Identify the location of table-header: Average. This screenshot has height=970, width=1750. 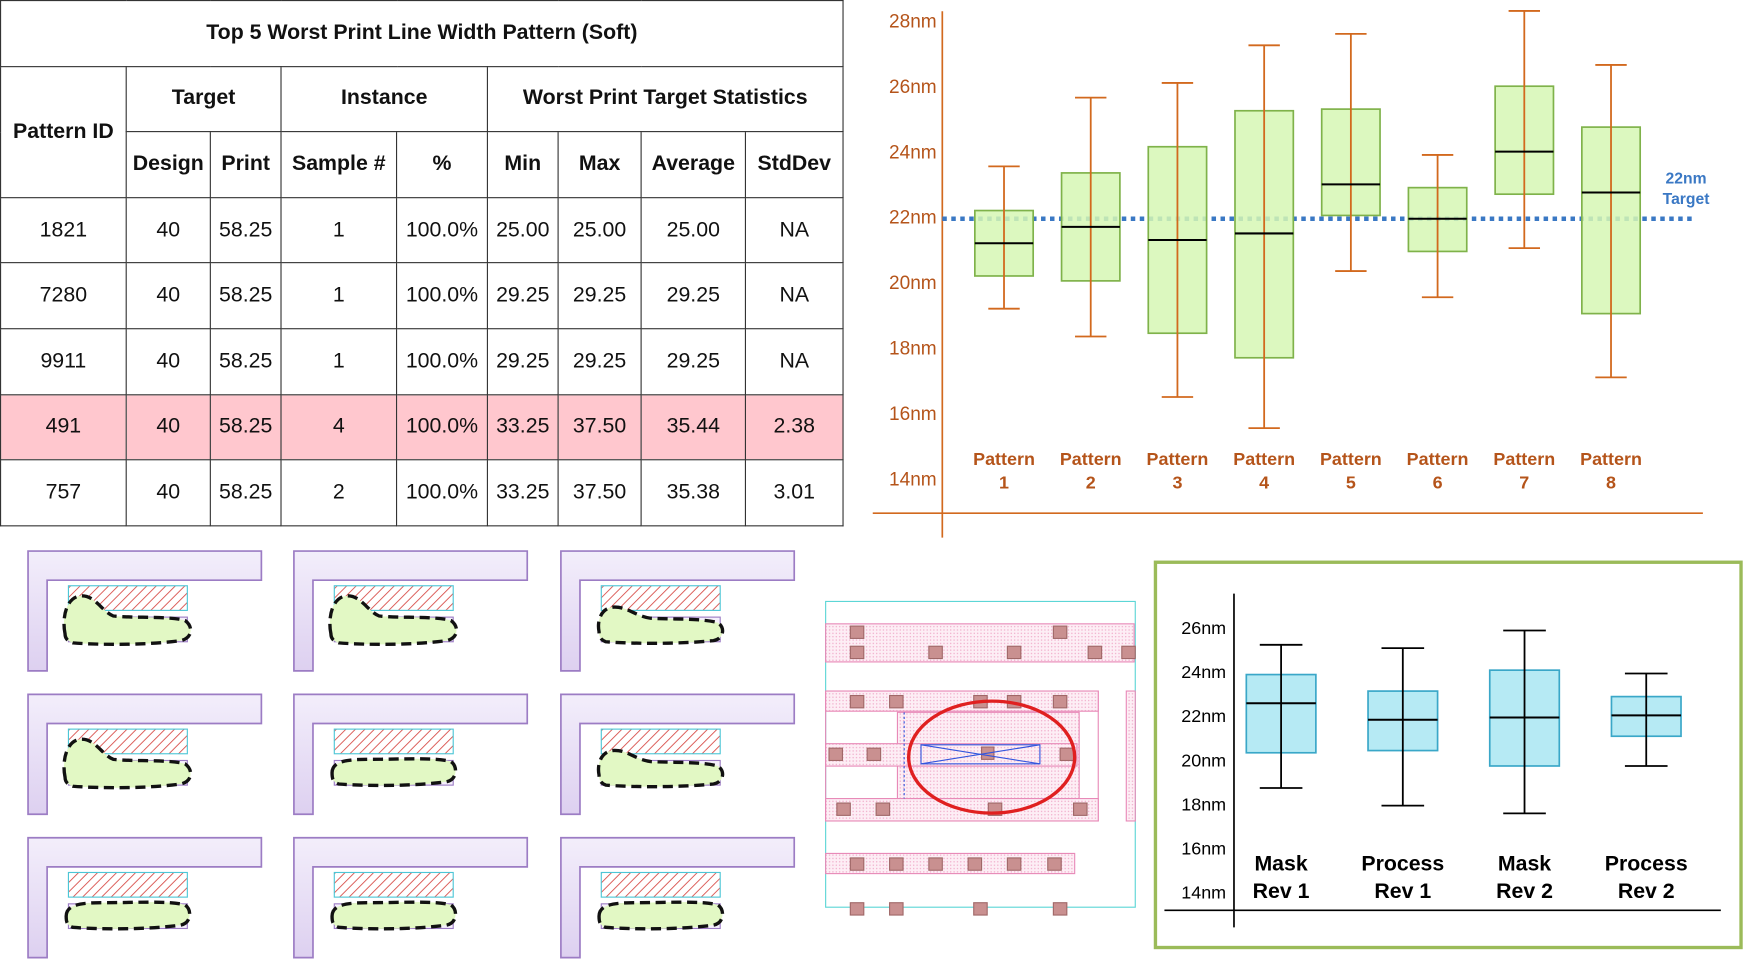
(693, 164).